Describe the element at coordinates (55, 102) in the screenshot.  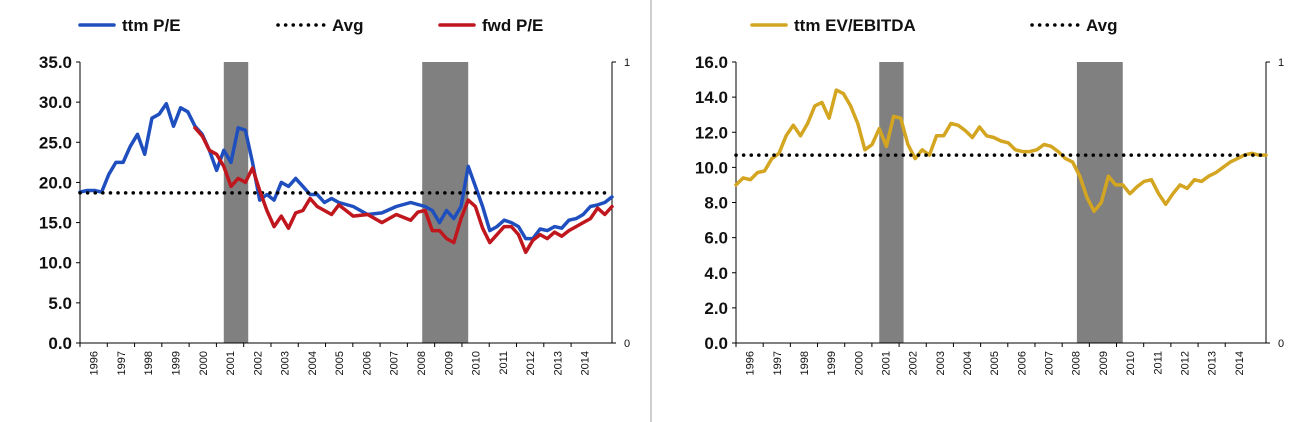
I see `y-tick-label: 30.0` at that location.